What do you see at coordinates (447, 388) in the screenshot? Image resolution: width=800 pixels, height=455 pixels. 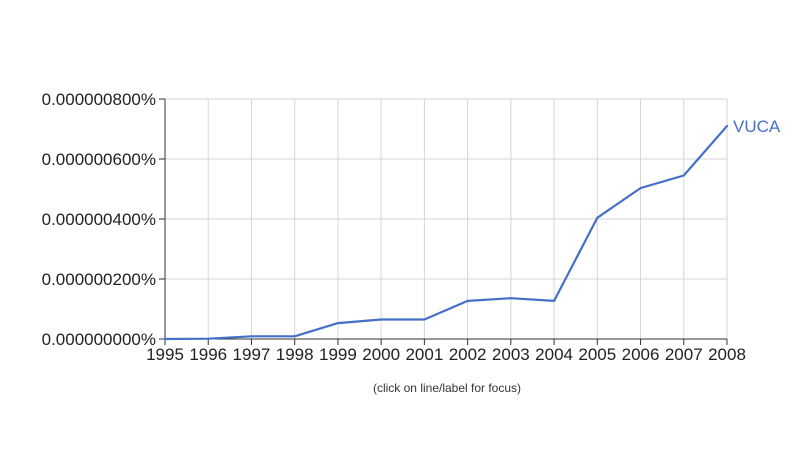 I see `focus-hint: (click on line/label for focus)` at bounding box center [447, 388].